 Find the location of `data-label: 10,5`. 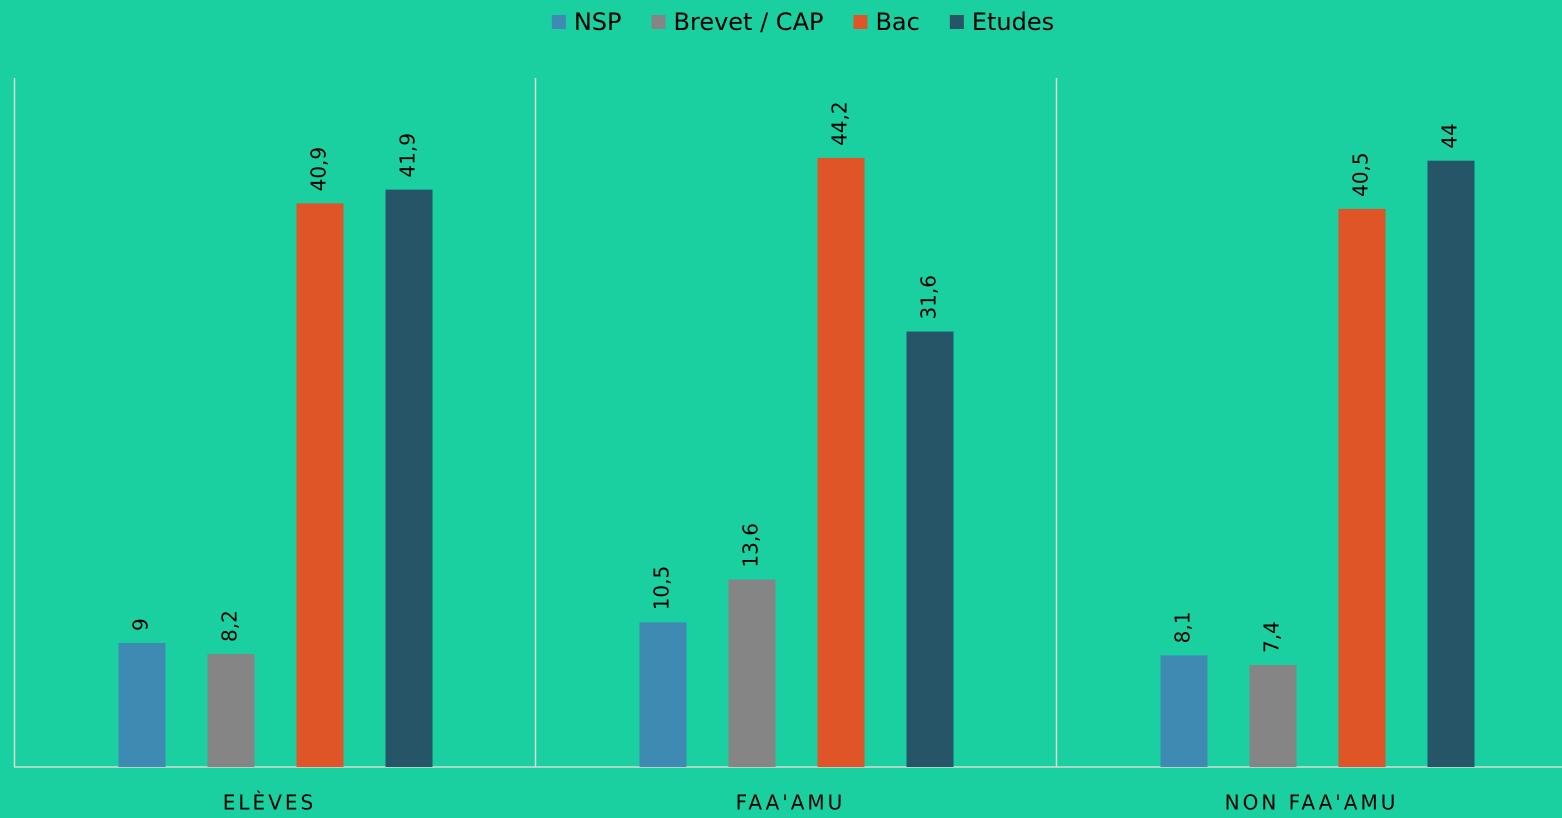

data-label: 10,5 is located at coordinates (662, 588).